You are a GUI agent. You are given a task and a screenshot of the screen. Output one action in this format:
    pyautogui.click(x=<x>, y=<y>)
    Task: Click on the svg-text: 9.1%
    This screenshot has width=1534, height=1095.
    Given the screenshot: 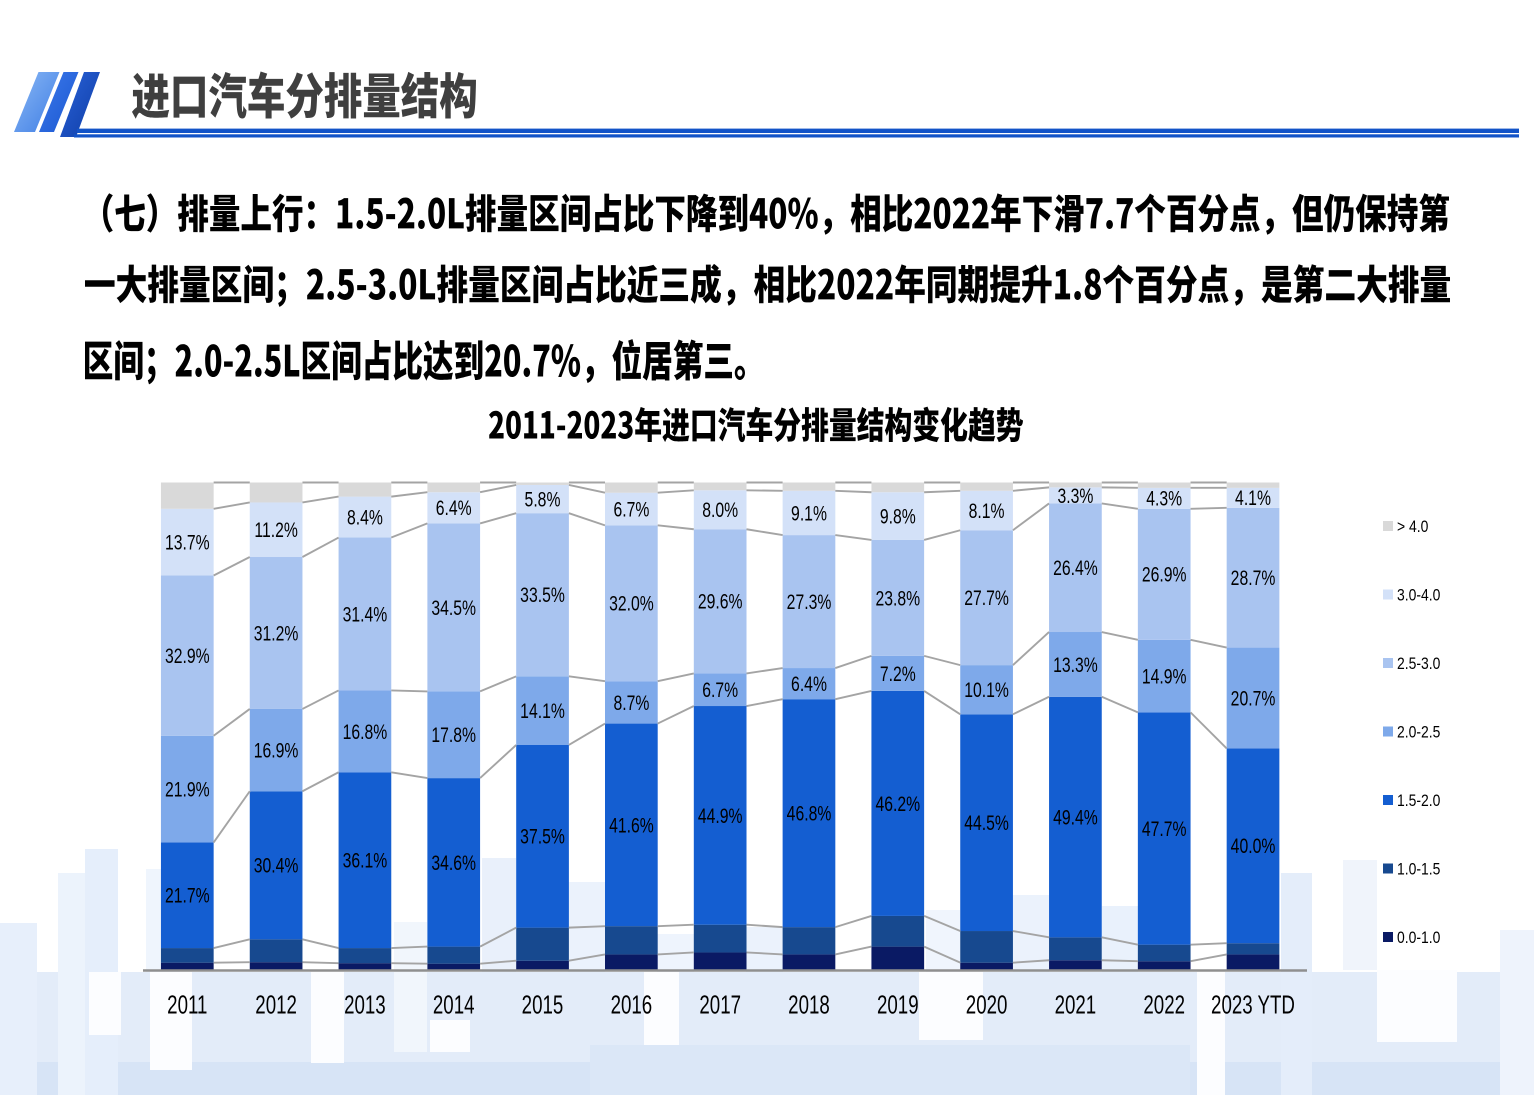 What is the action you would take?
    pyautogui.click(x=809, y=513)
    